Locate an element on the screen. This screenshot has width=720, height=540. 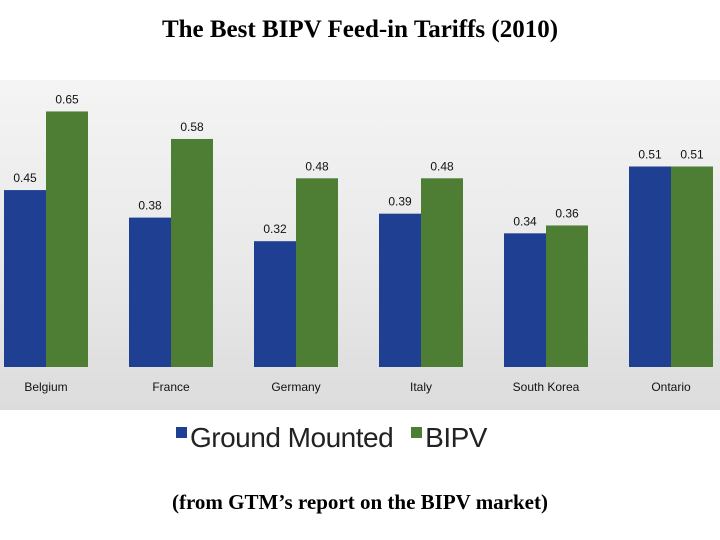
value-label-bipv-germany: 0.48 is located at coordinates (317, 166).